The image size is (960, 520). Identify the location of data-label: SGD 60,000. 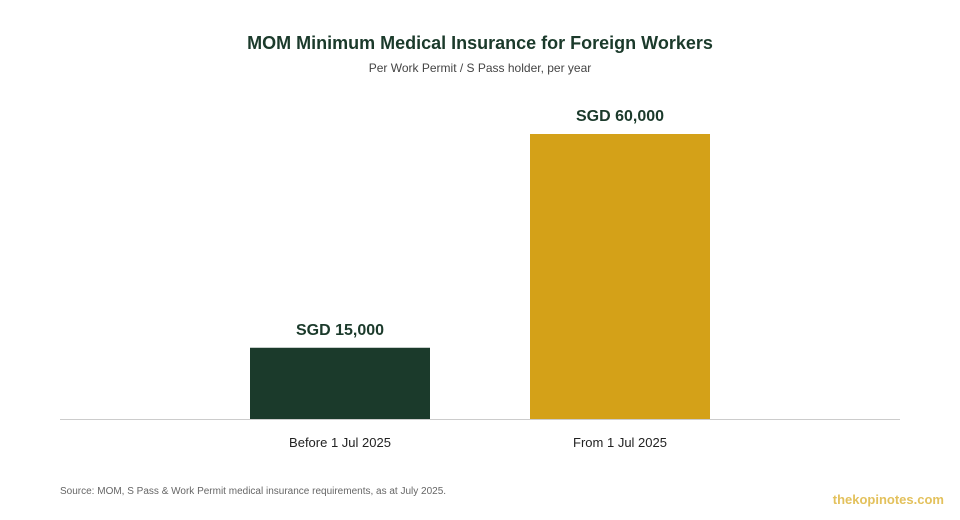
(620, 116).